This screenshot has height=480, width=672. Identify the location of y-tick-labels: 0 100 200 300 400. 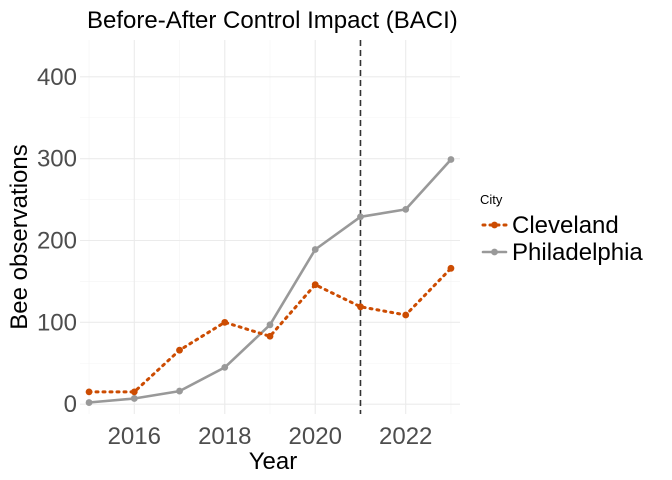
(57, 241).